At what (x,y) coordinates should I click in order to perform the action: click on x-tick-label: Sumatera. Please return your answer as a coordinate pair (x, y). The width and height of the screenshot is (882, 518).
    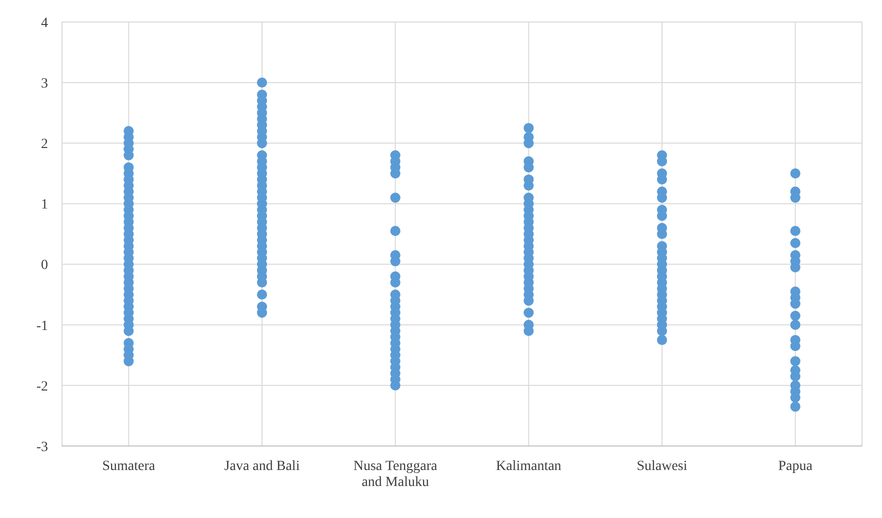
    Looking at the image, I should click on (129, 466).